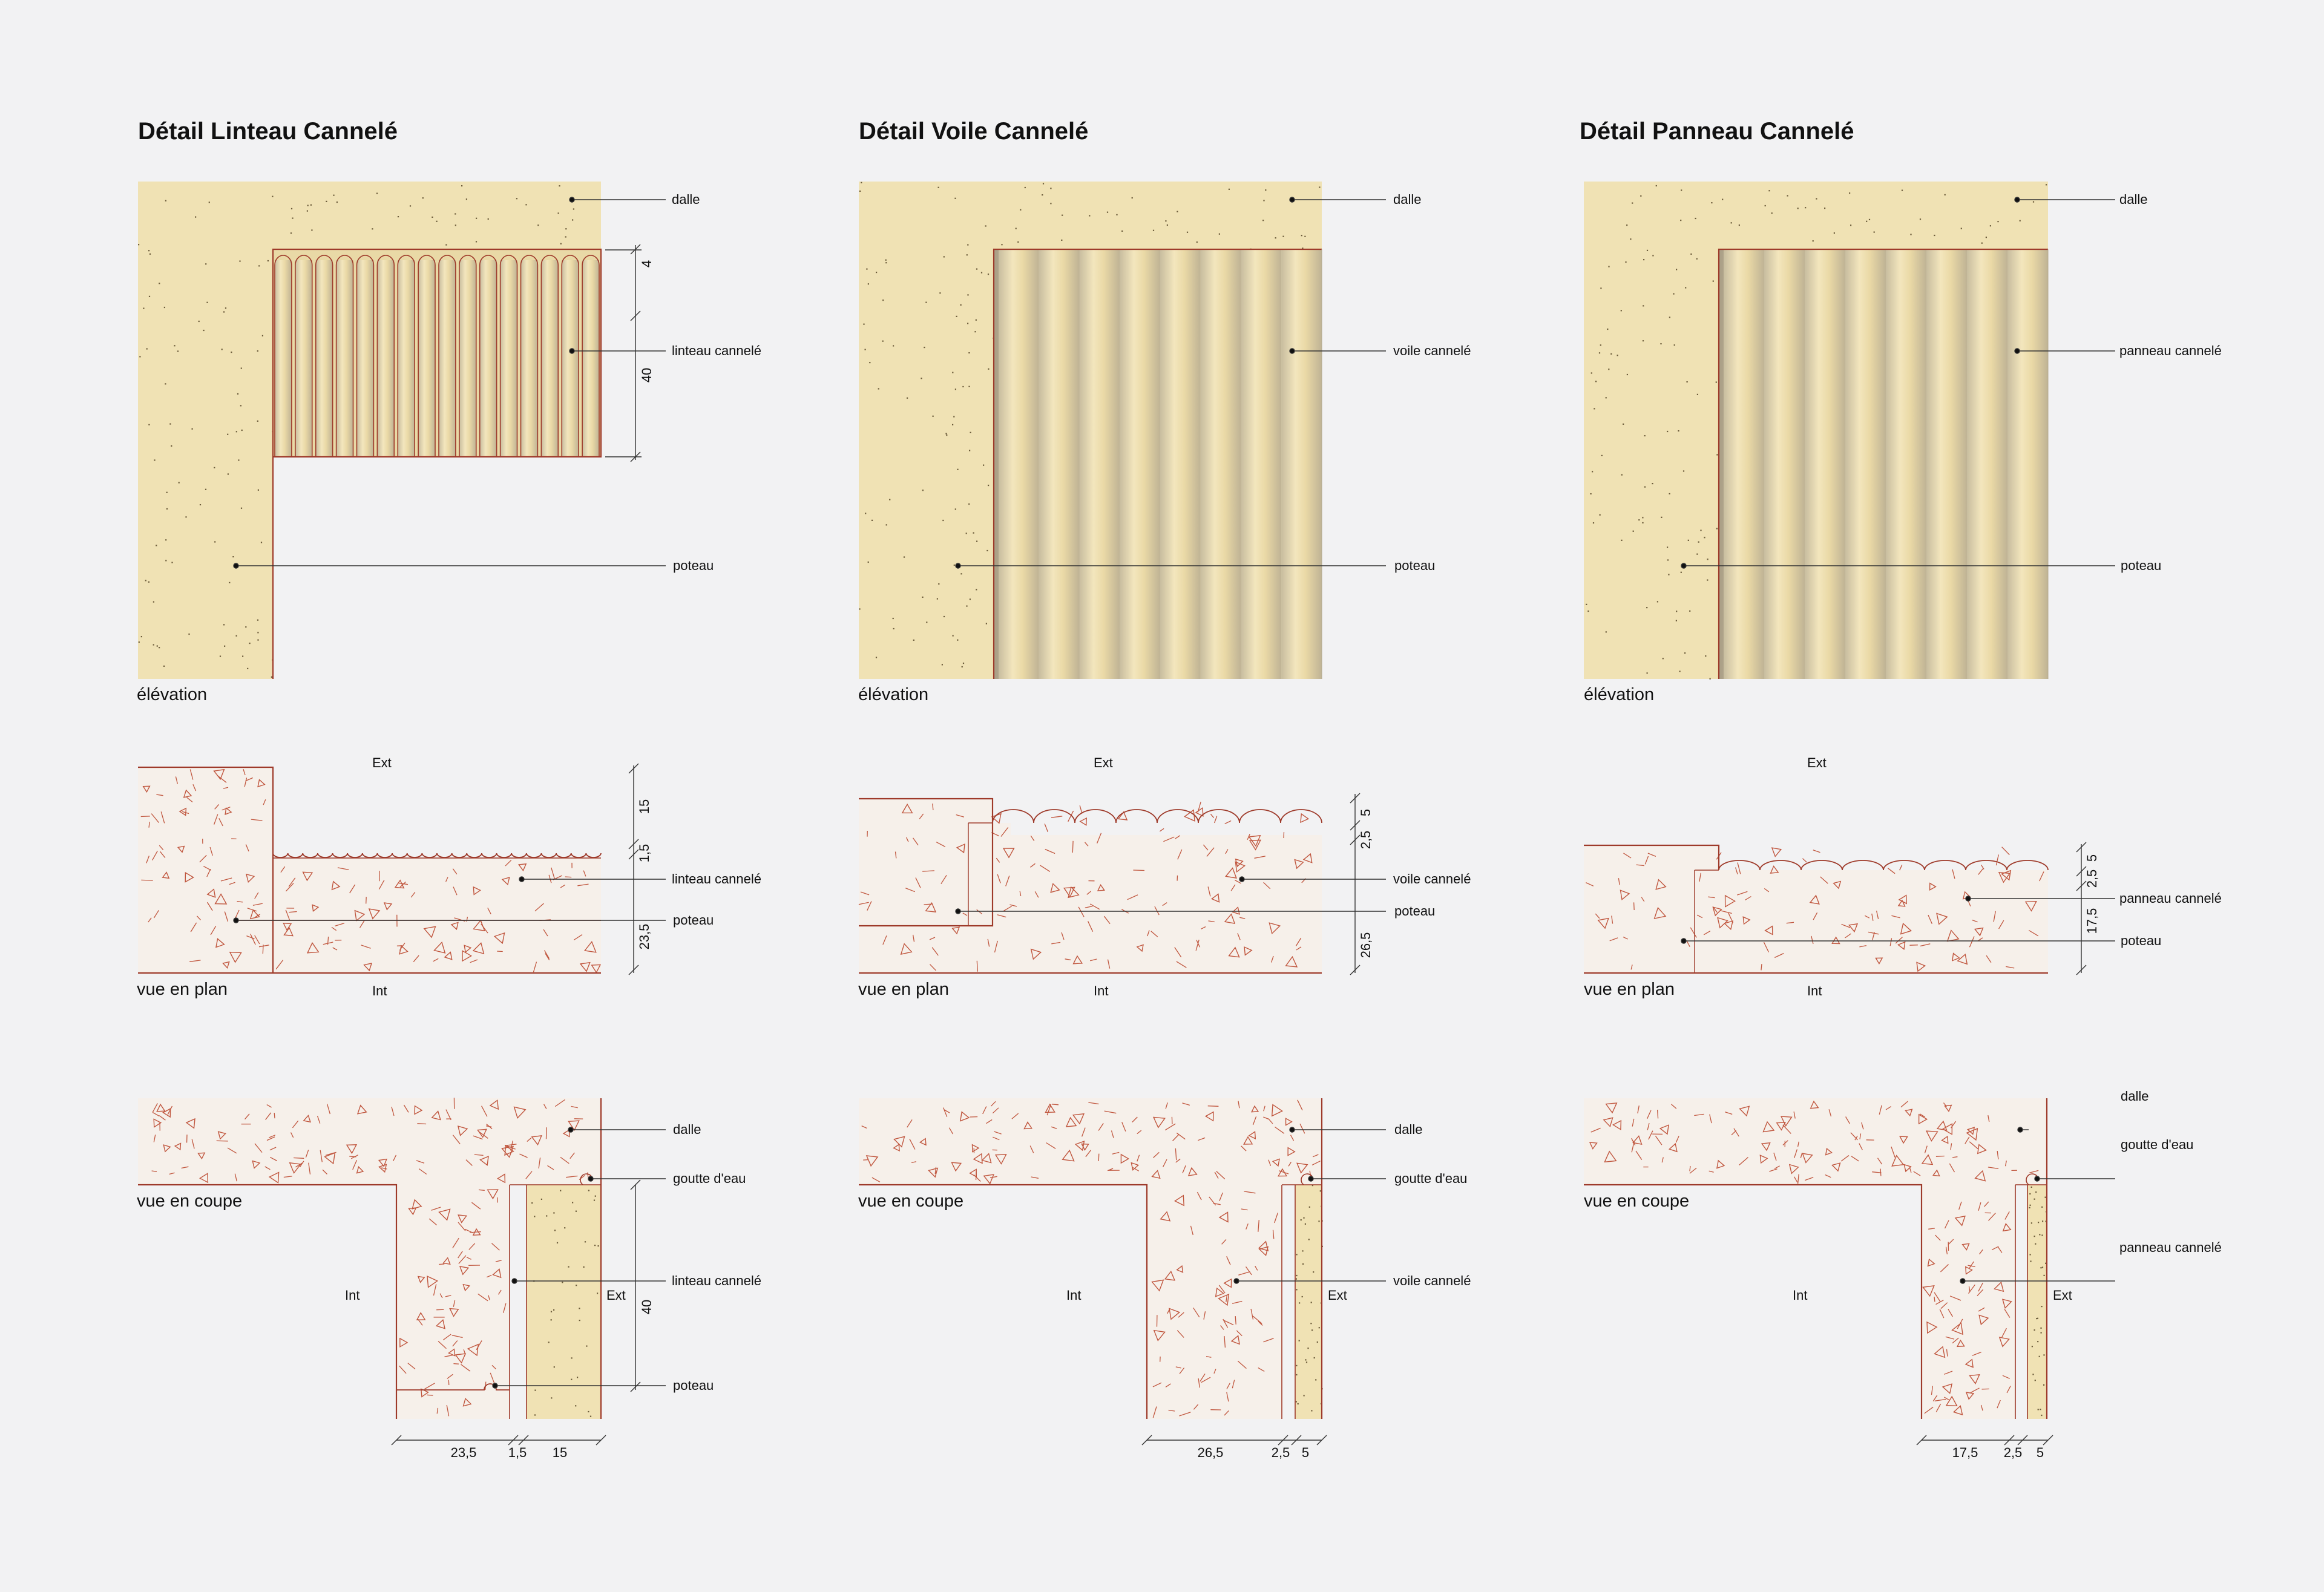 This screenshot has height=1592, width=2324. Describe the element at coordinates (453, 1387) in the screenshot. I see `section-1-bottom-return` at that location.